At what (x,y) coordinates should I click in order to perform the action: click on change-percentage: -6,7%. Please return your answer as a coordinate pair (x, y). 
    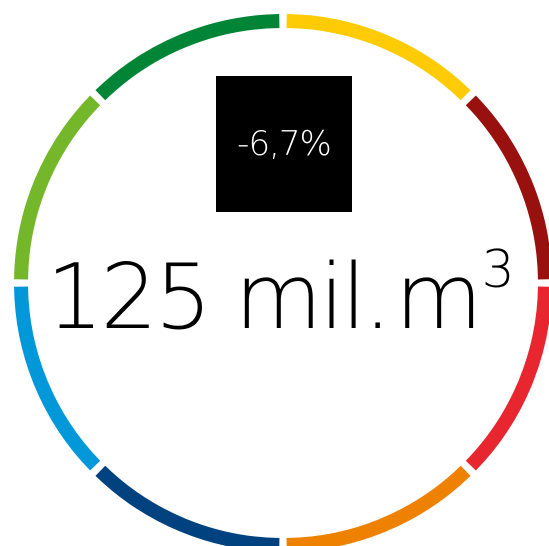
    Looking at the image, I should click on (284, 144).